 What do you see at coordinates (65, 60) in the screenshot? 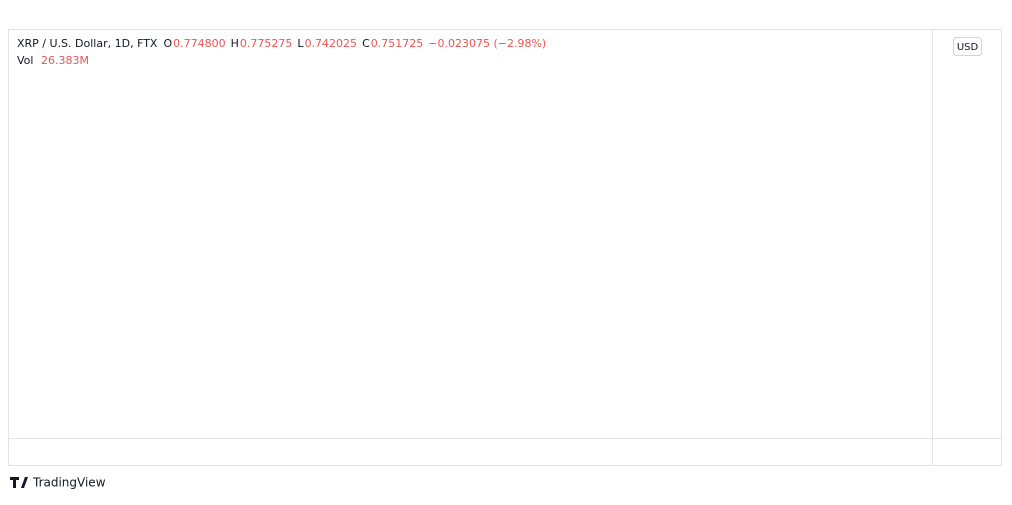
I see `volume-value: 26.383M` at bounding box center [65, 60].